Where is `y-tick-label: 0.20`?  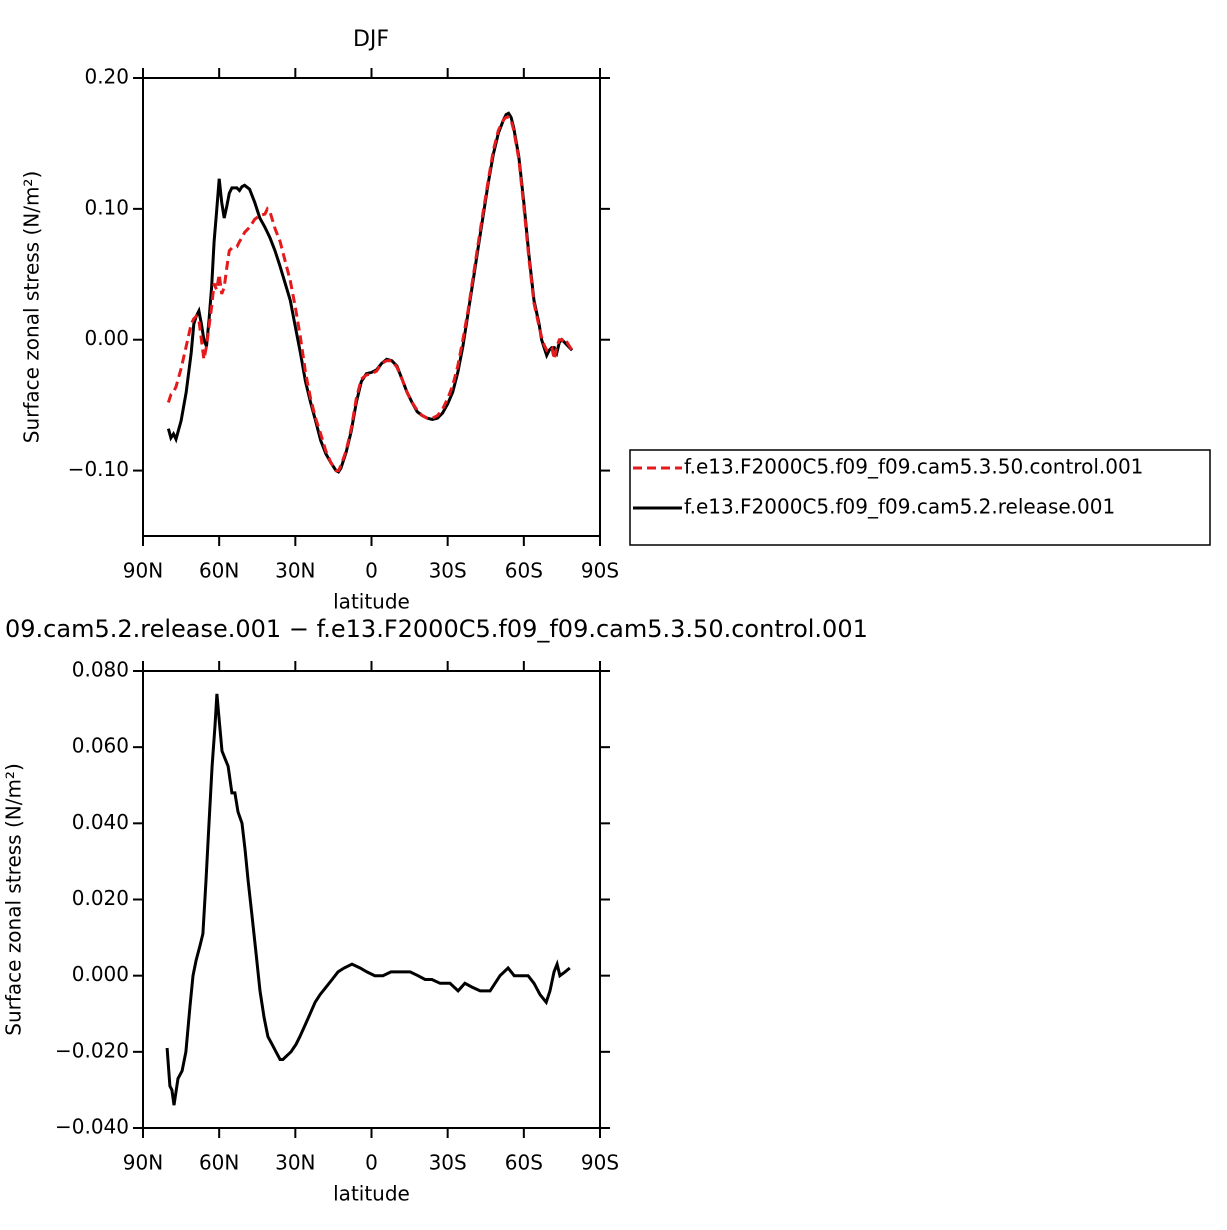 y-tick-label: 0.20 is located at coordinates (106, 77).